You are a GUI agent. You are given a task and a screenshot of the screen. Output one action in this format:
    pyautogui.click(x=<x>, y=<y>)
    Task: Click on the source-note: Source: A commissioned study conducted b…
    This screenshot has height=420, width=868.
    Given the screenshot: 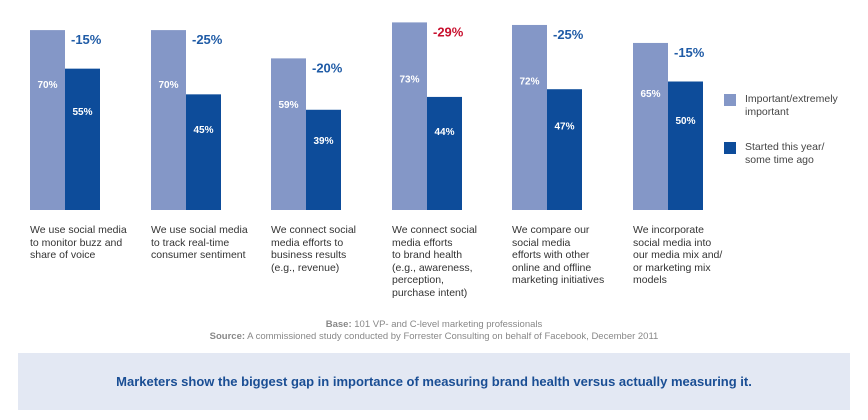 What is the action you would take?
    pyautogui.click(x=434, y=336)
    